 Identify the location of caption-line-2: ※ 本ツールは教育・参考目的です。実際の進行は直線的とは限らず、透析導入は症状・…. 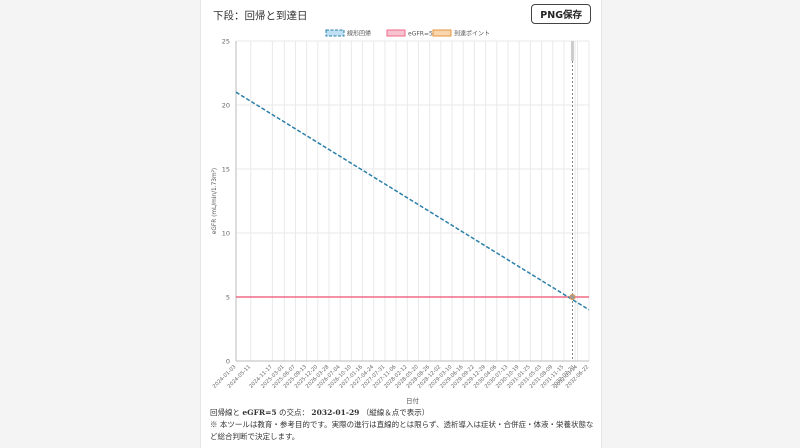
(402, 430).